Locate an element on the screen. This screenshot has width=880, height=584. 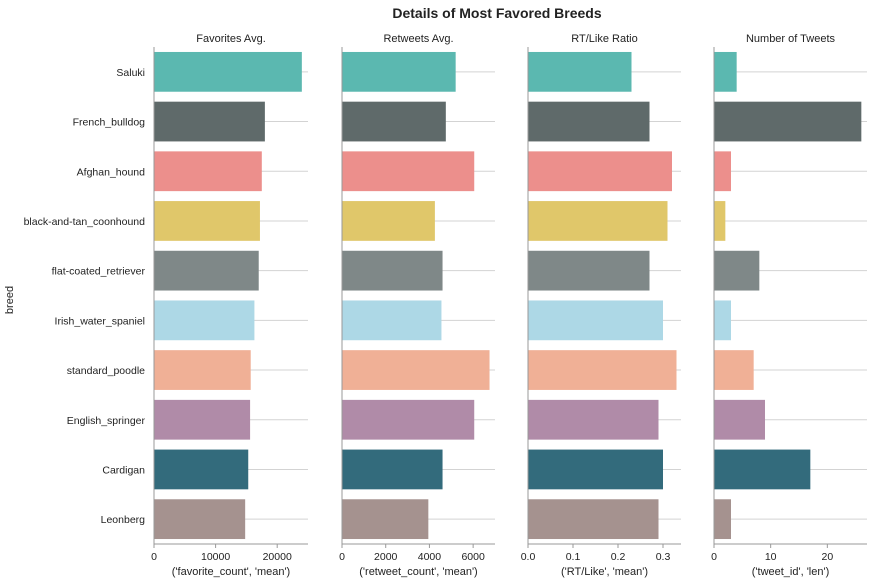
panel-title: Retweets Avg. is located at coordinates (418, 39).